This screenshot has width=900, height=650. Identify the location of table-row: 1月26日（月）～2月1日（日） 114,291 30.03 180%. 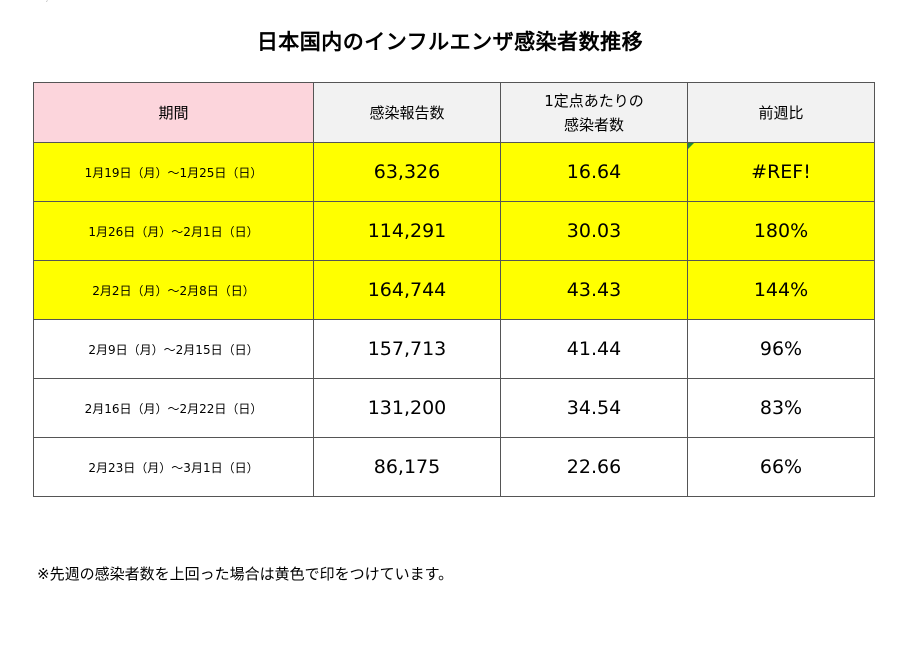
(454, 231).